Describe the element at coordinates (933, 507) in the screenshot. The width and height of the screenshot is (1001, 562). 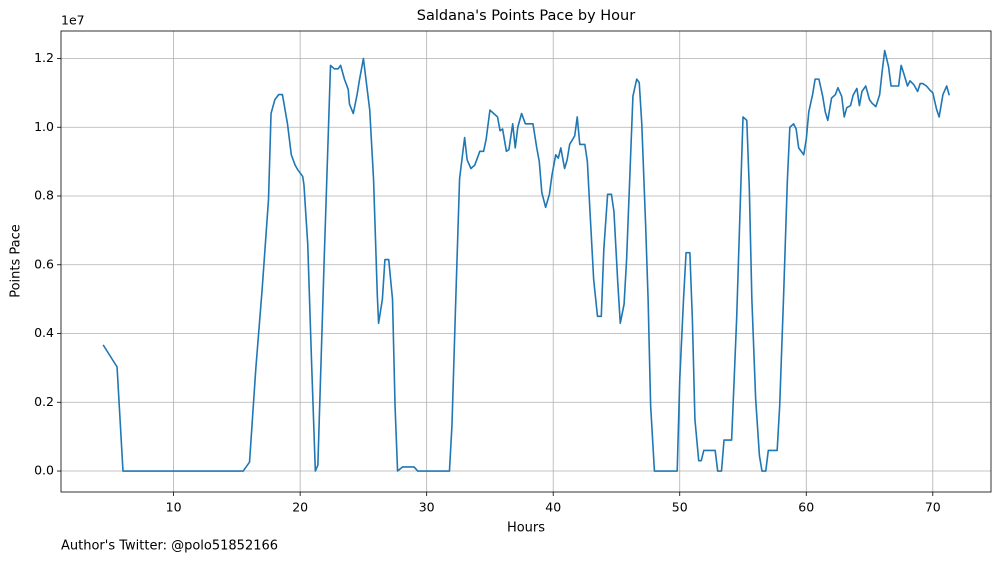
I see `x-tick-label: 70` at that location.